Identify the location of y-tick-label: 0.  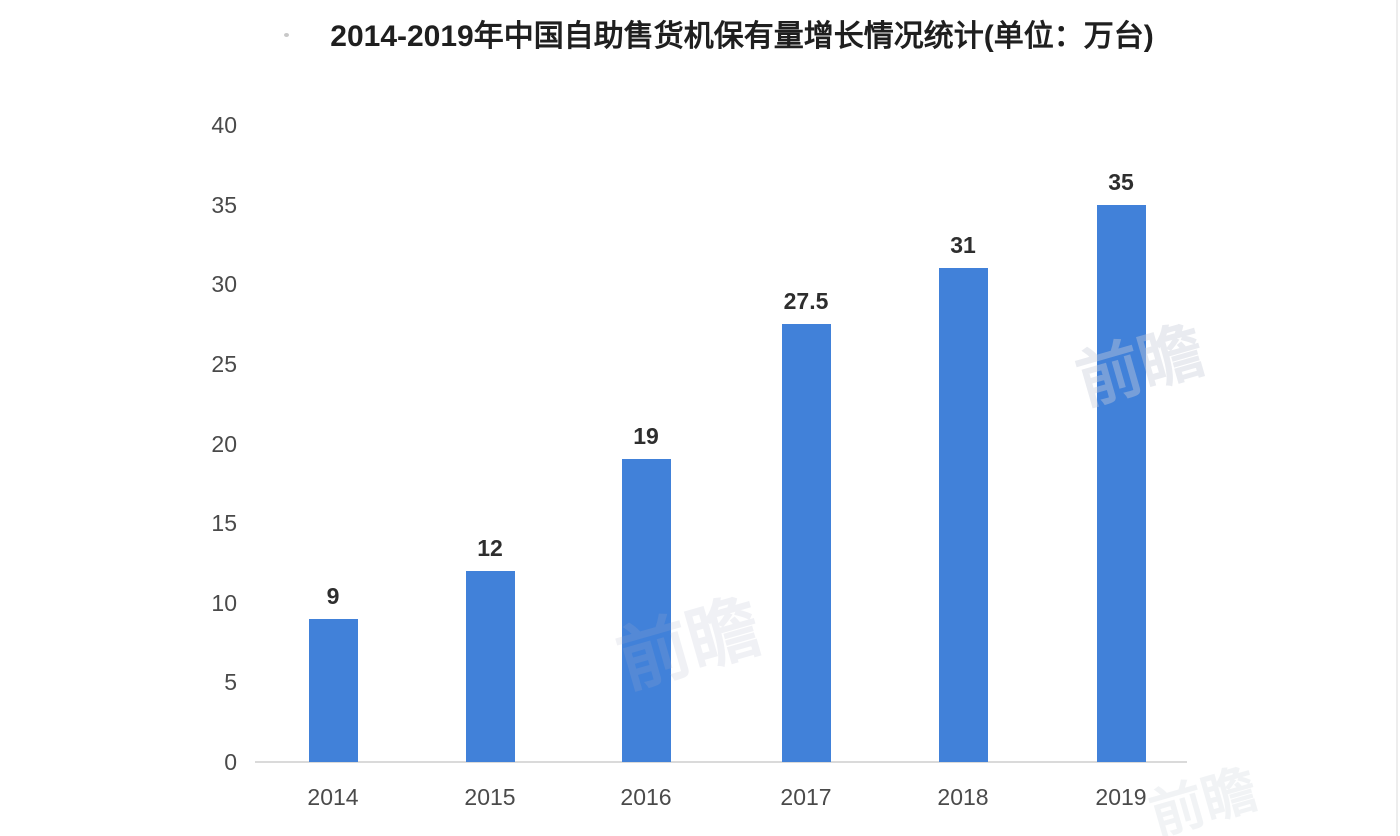
(230, 762).